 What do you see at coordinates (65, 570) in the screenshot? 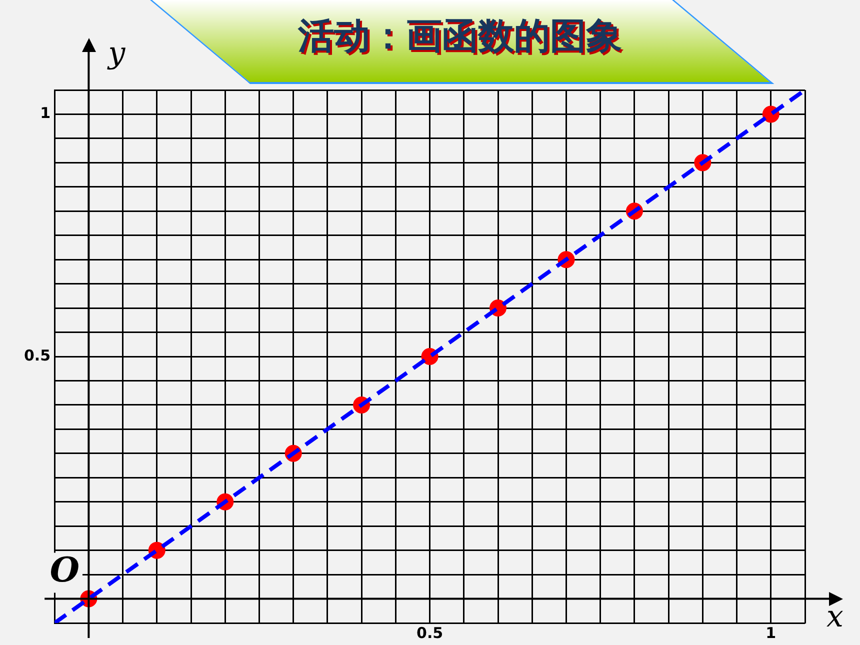
I see `annotation: O` at bounding box center [65, 570].